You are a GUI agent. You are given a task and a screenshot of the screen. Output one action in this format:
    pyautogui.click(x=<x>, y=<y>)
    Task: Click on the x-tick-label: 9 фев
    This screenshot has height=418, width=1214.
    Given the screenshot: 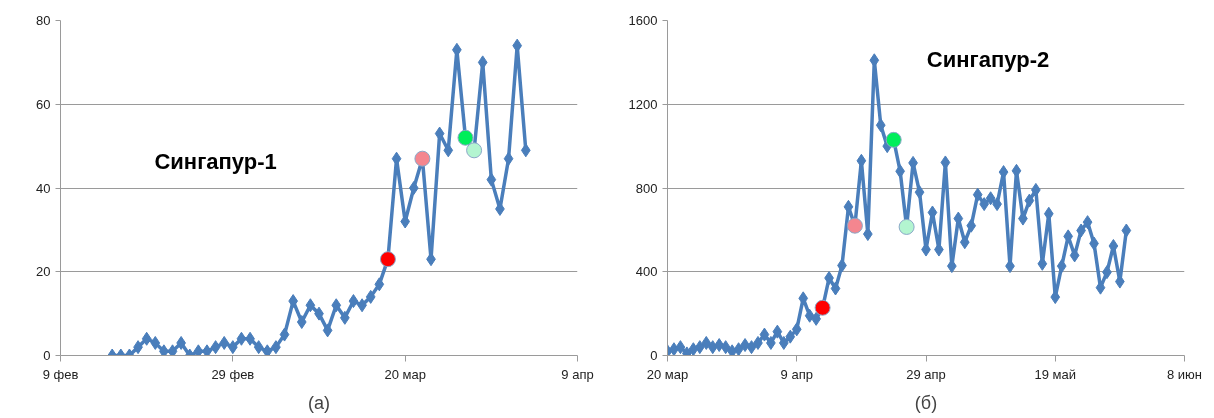 What is the action you would take?
    pyautogui.click(x=60, y=374)
    